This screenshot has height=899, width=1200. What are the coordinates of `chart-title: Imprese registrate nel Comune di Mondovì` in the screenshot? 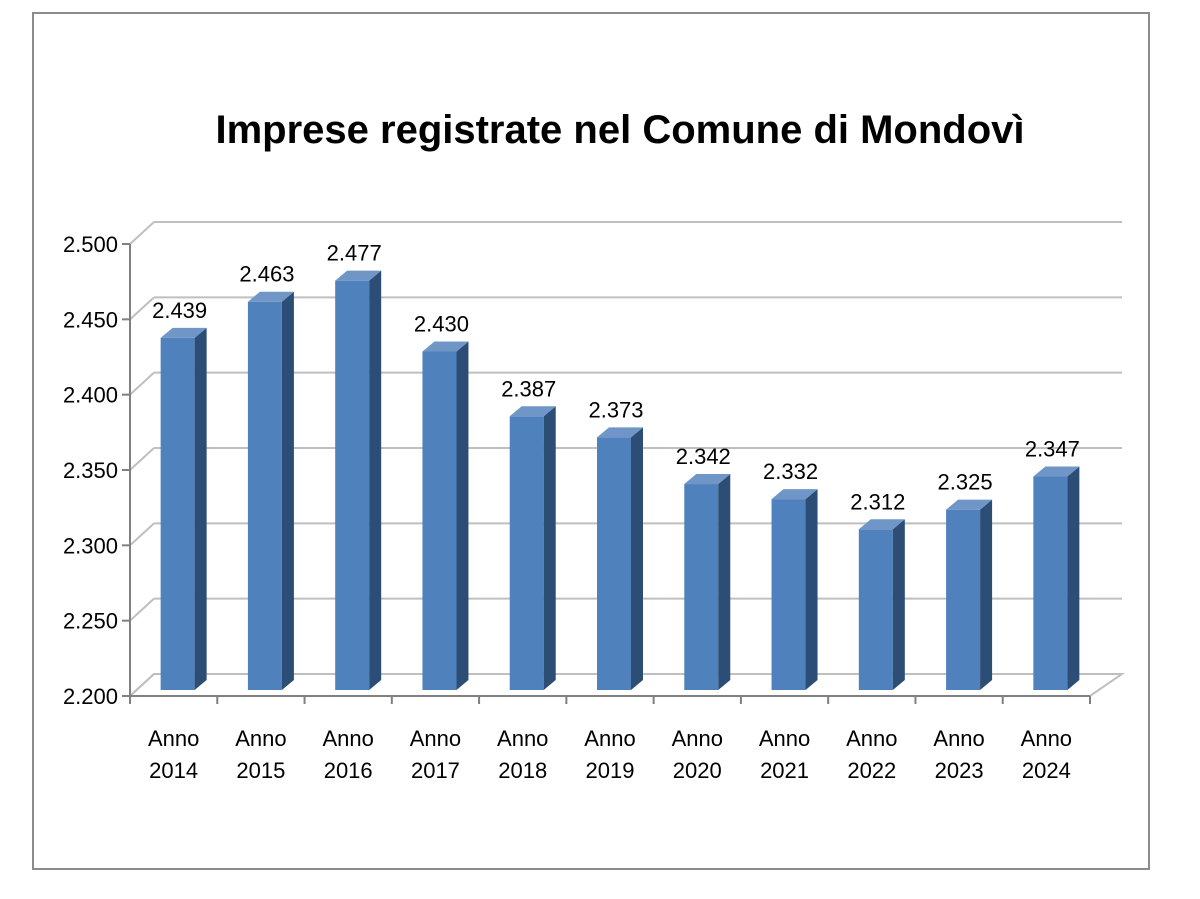 It's located at (619, 130).